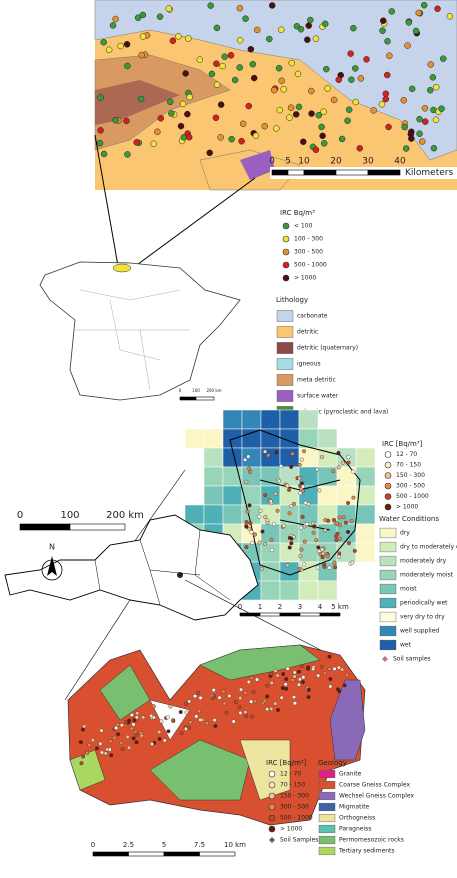  I want to click on legend-label: Soil samples, so click(412, 659).